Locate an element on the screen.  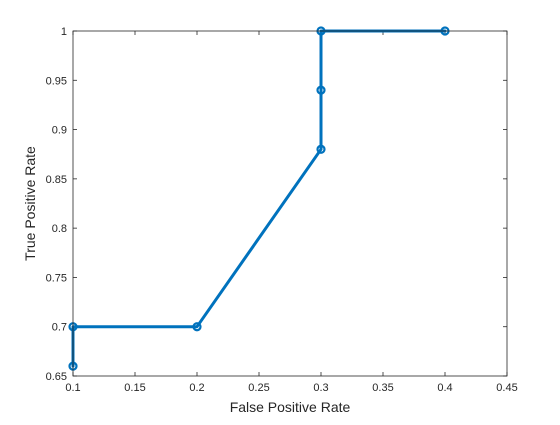
x-tick-label: 0.3 is located at coordinates (320, 388).